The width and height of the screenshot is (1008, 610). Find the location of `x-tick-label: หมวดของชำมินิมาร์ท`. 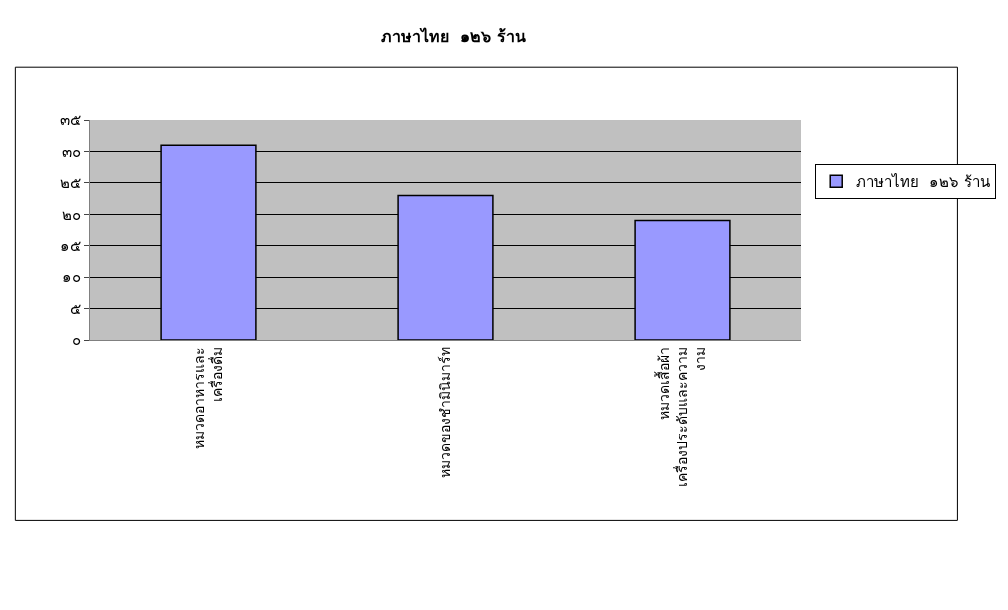

x-tick-label: หมวดของชำมินิมาร์ท is located at coordinates (445, 412).